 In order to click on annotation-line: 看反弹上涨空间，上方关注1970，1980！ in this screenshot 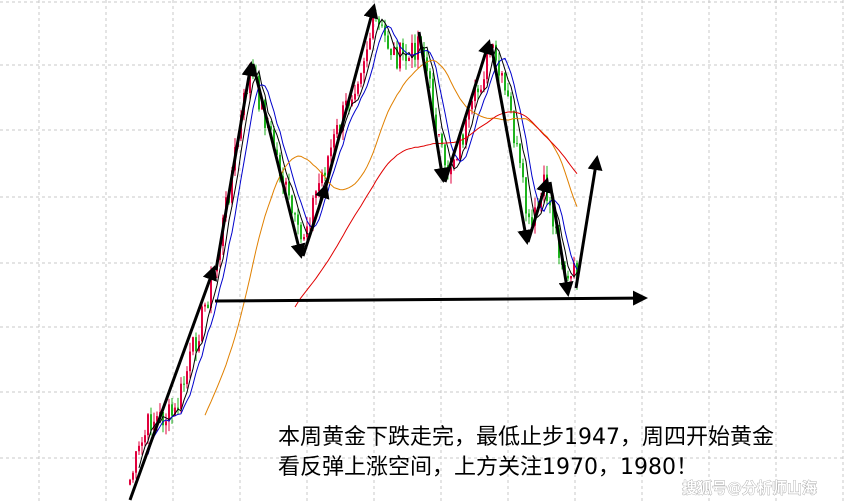, I will do `click(488, 467)`.